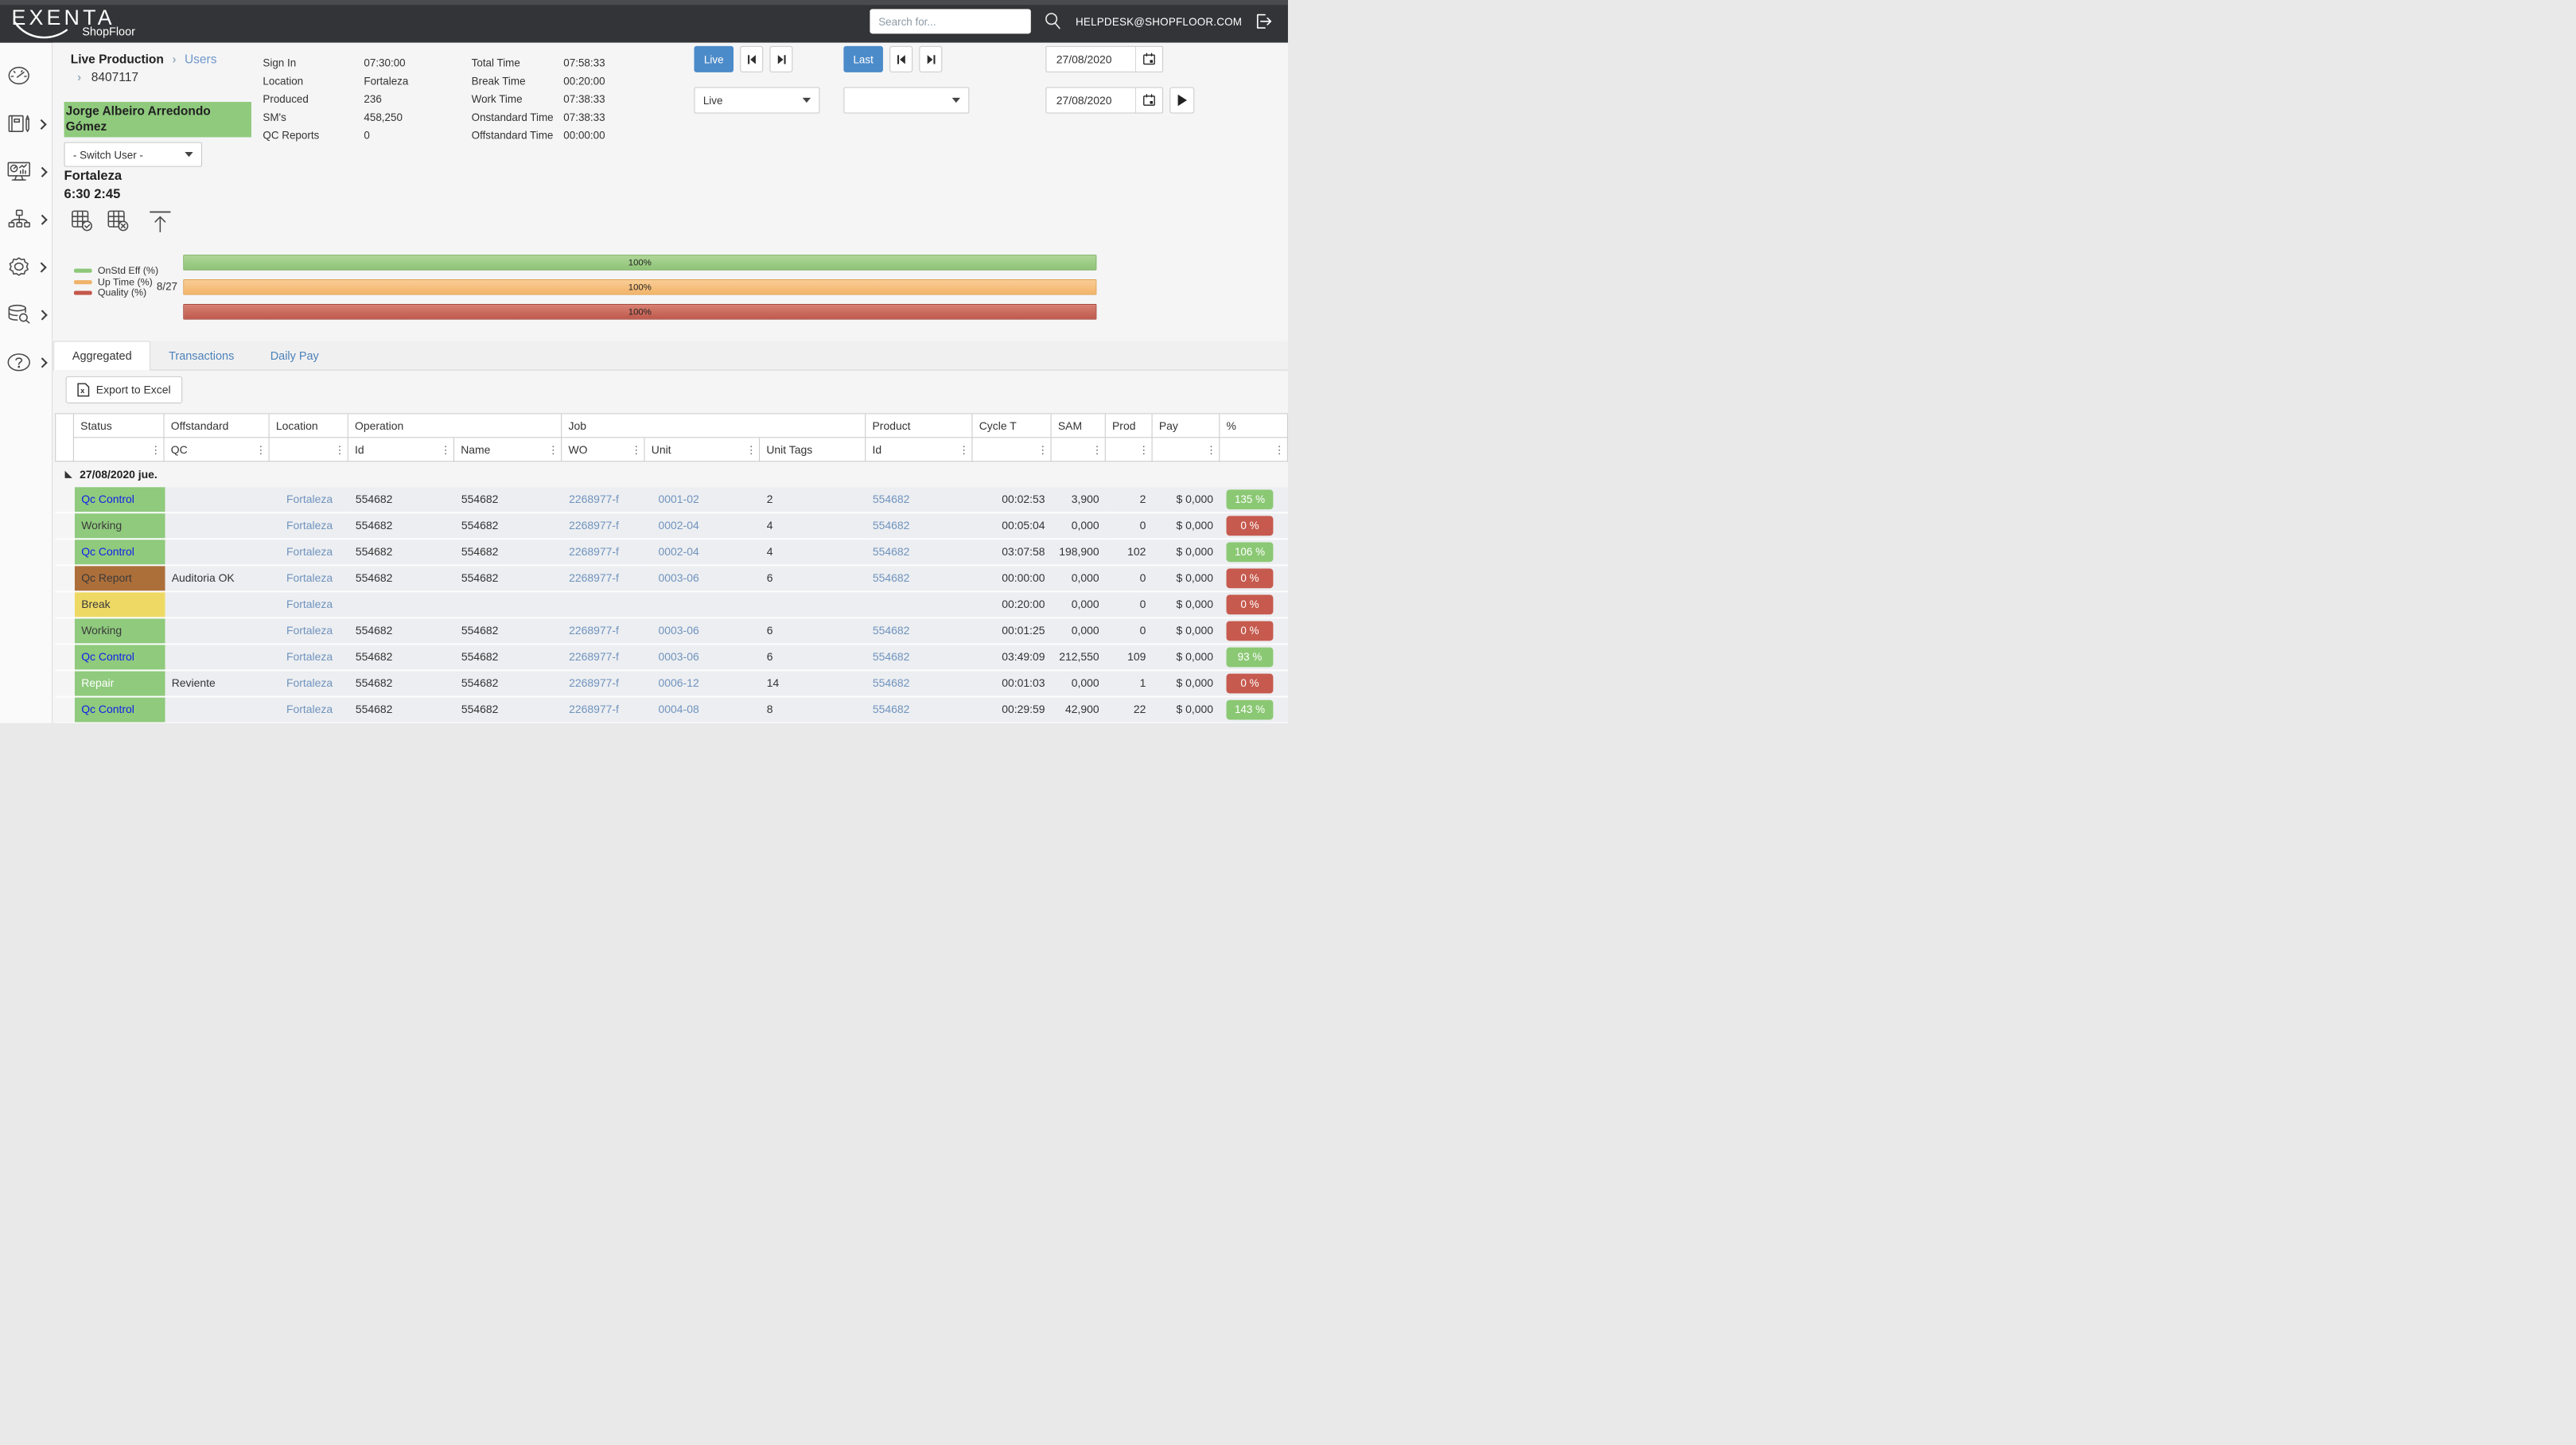 The height and width of the screenshot is (1445, 2576). Describe the element at coordinates (1084, 100) in the screenshot. I see `date-to-value: 27/08/2020` at that location.